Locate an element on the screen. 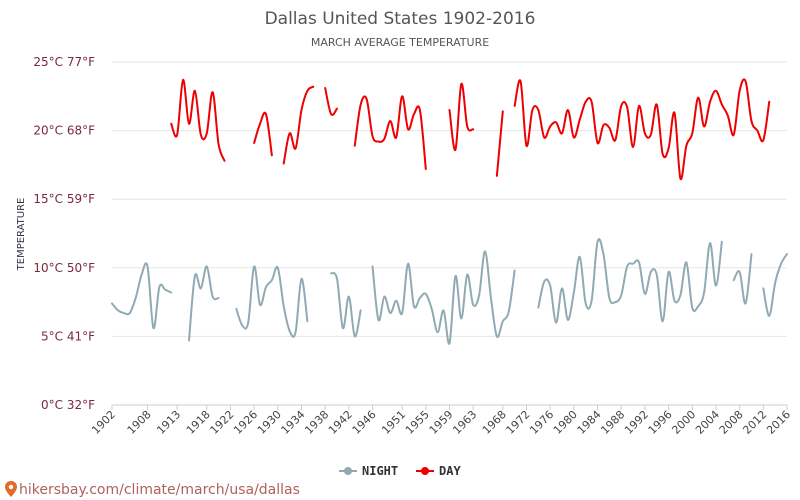 This screenshot has width=800, height=500. x-tick-label: 1951 is located at coordinates (393, 422).